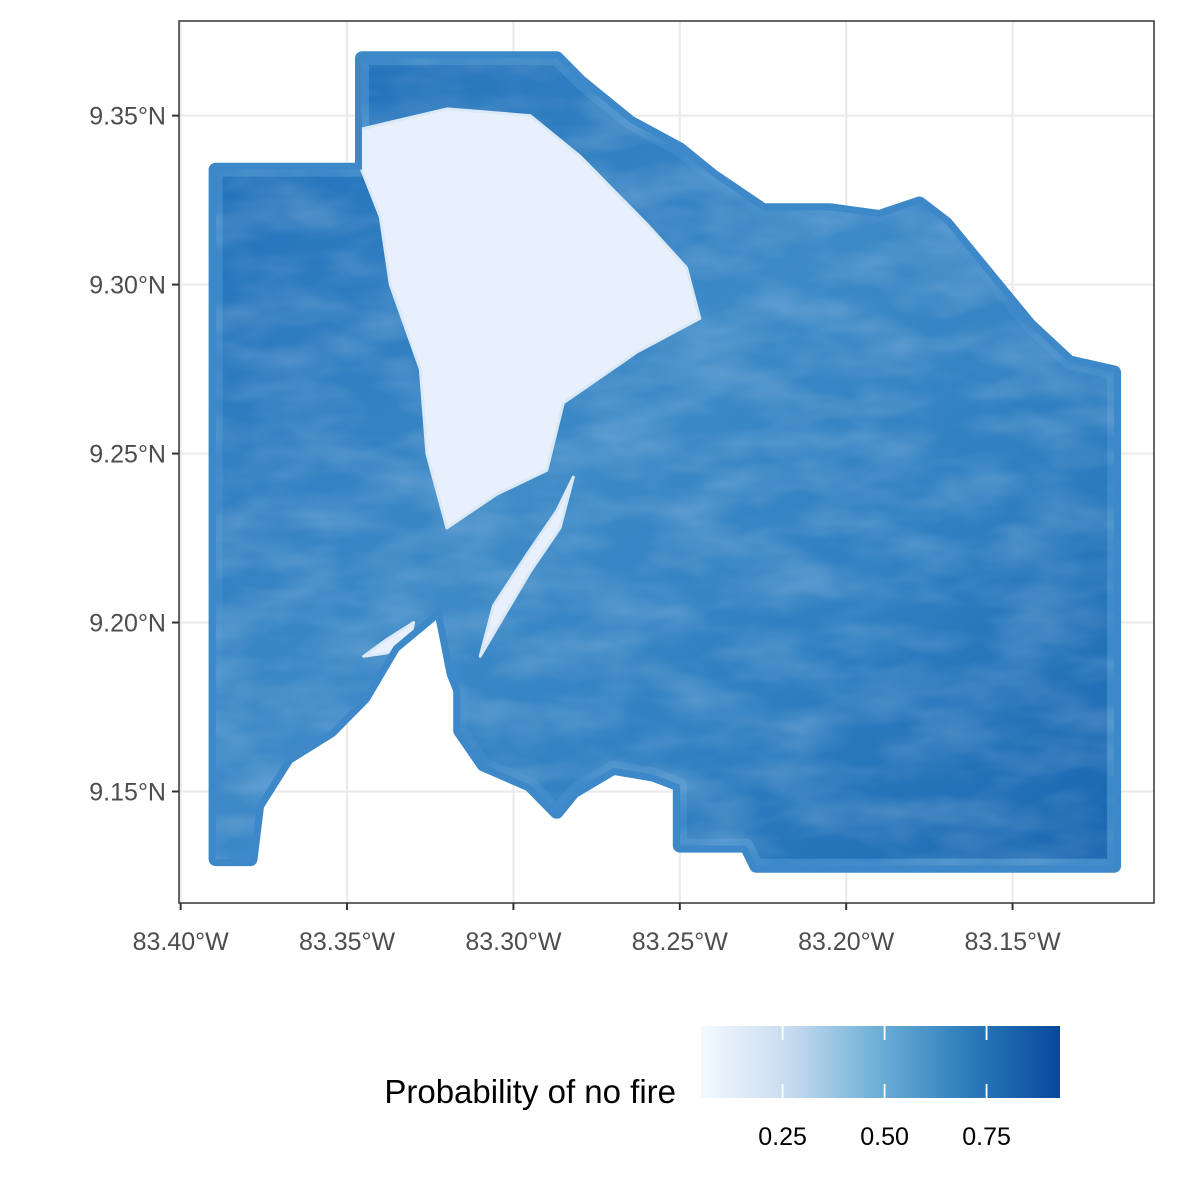 This screenshot has height=1200, width=1200. Describe the element at coordinates (530, 1091) in the screenshot. I see `legend-title: Probability of no fire` at that location.